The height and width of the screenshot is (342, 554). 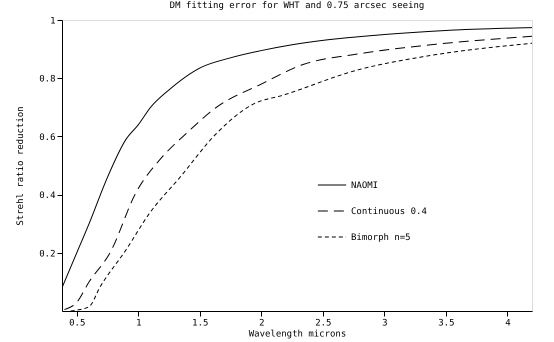 I want to click on y-tick-label: 0.2, so click(x=47, y=254).